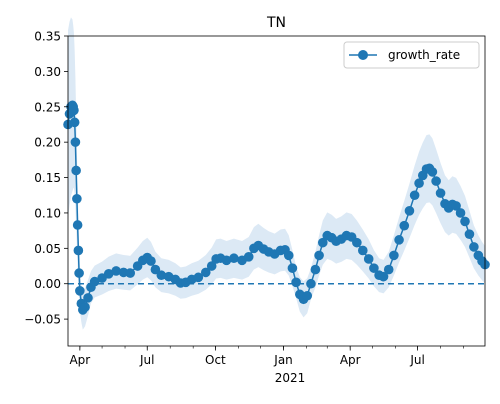 This screenshot has width=500, height=404. What do you see at coordinates (47, 213) in the screenshot?
I see `y-tick-label: 0.10` at bounding box center [47, 213].